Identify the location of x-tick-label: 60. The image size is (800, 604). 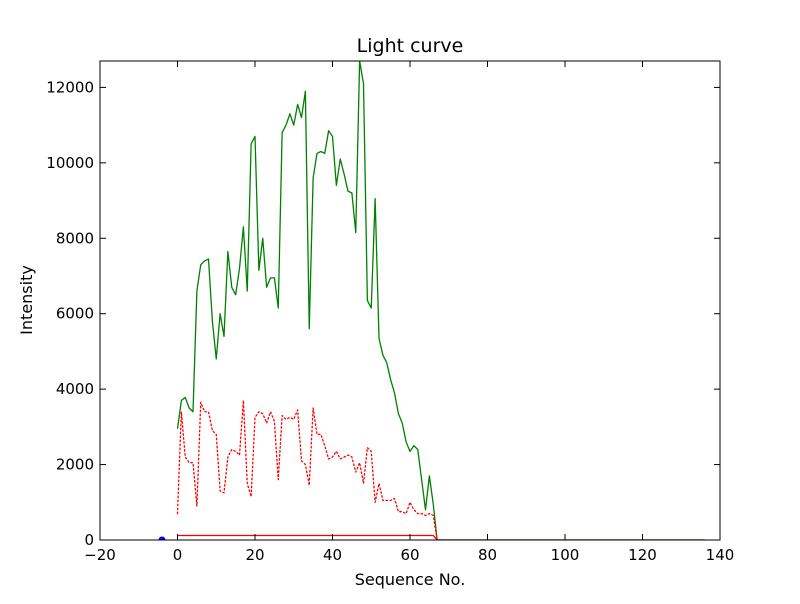
(409, 555).